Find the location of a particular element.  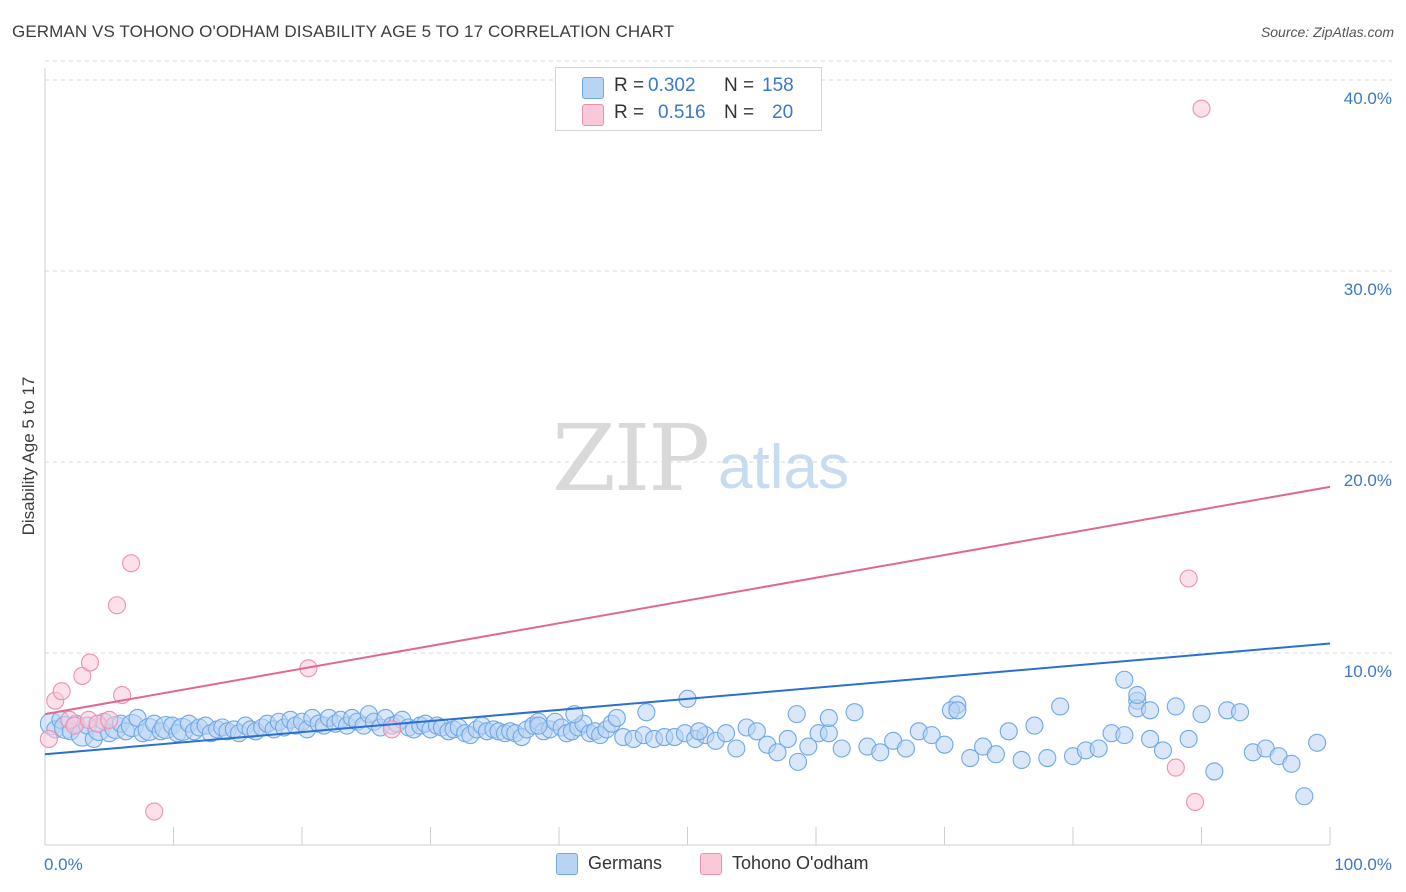

bottom-legend-label: Germans is located at coordinates (625, 863).